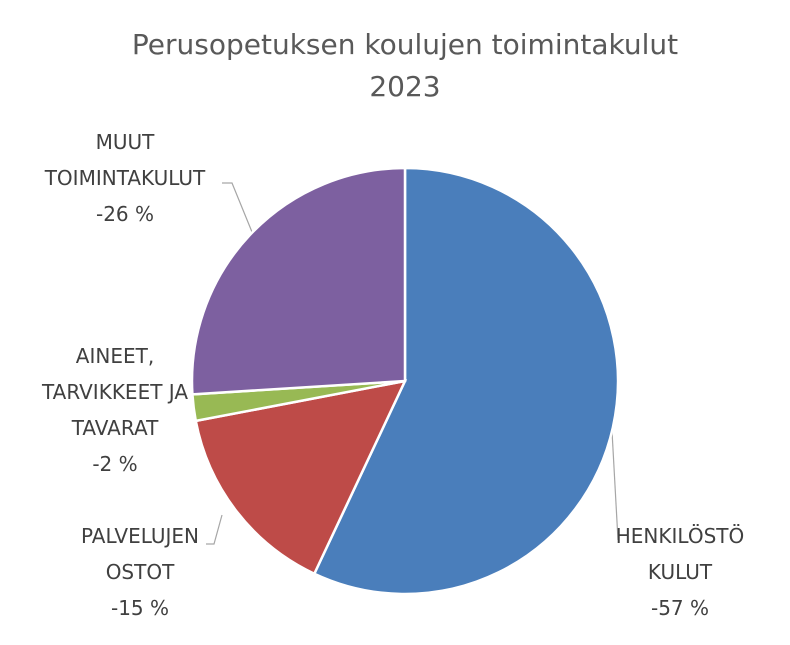  I want to click on value-label: -57 %, so click(680, 608).